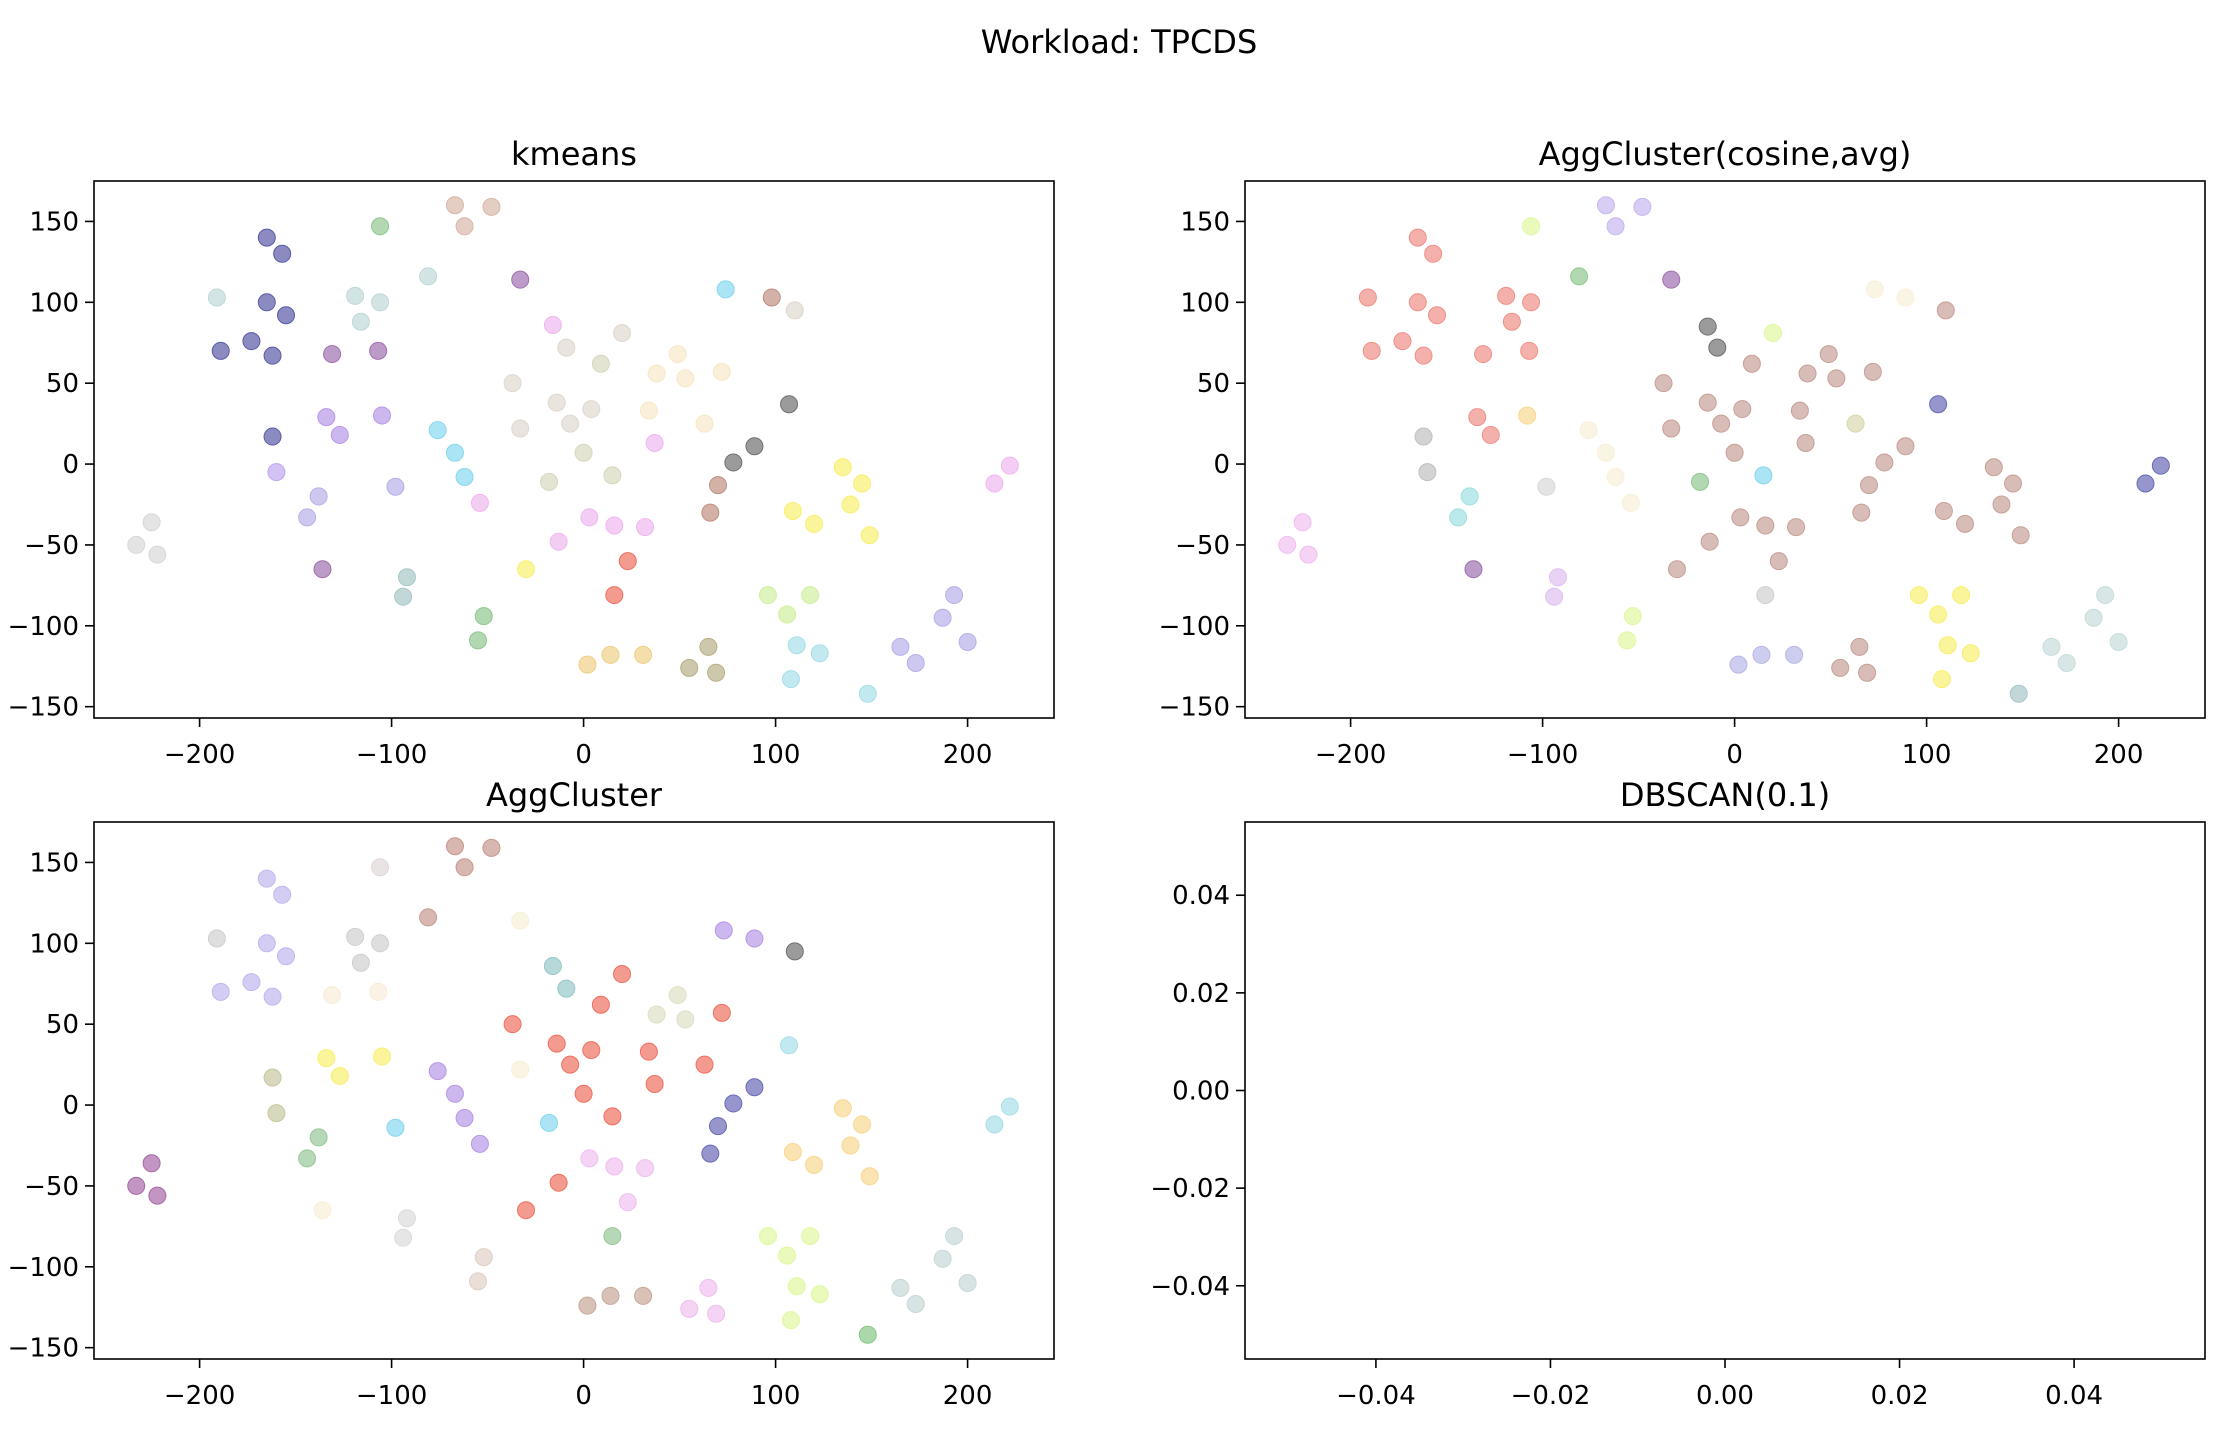 The height and width of the screenshot is (1442, 2238). What do you see at coordinates (199, 1396) in the screenshot?
I see `x-tick-label: −200` at bounding box center [199, 1396].